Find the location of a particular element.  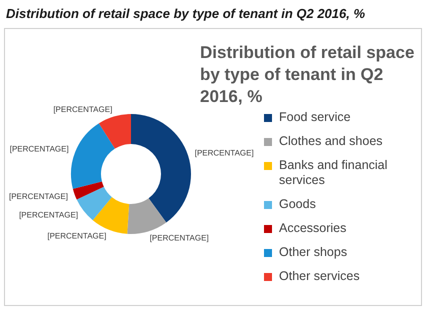

legend-label: Banks and financial services is located at coordinates (333, 173).